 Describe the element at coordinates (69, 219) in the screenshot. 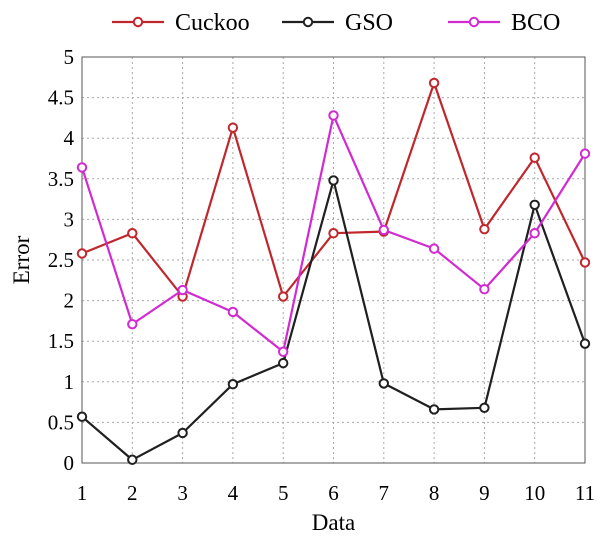

I see `y-tick-label: 3` at that location.